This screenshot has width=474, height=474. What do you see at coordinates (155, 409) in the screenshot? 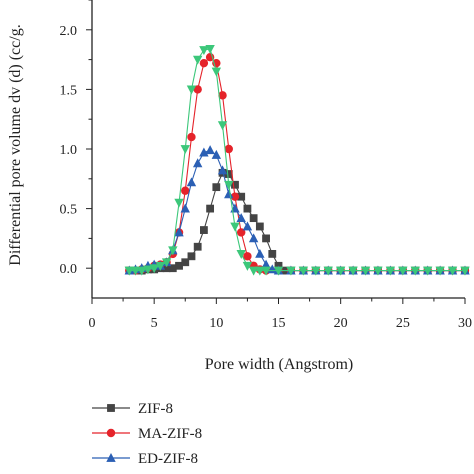
I see `legend-label: ZIF-8` at bounding box center [155, 409].